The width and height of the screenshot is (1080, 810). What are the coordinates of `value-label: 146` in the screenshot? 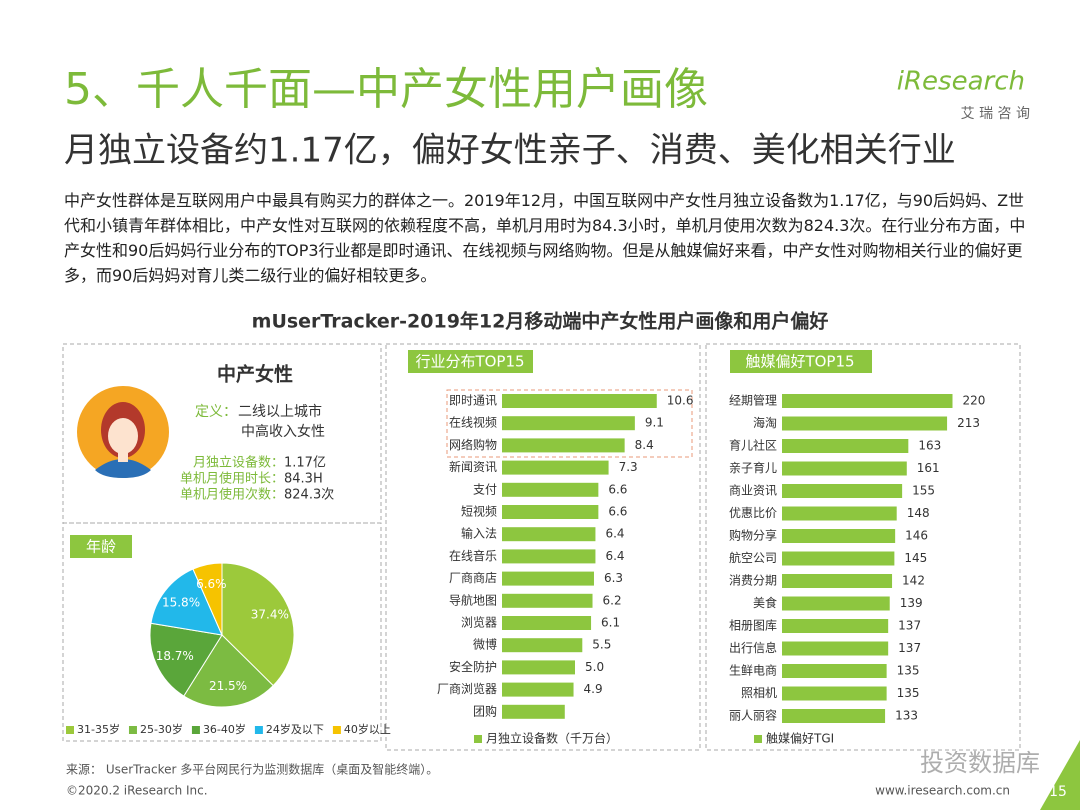 It's located at (916, 536).